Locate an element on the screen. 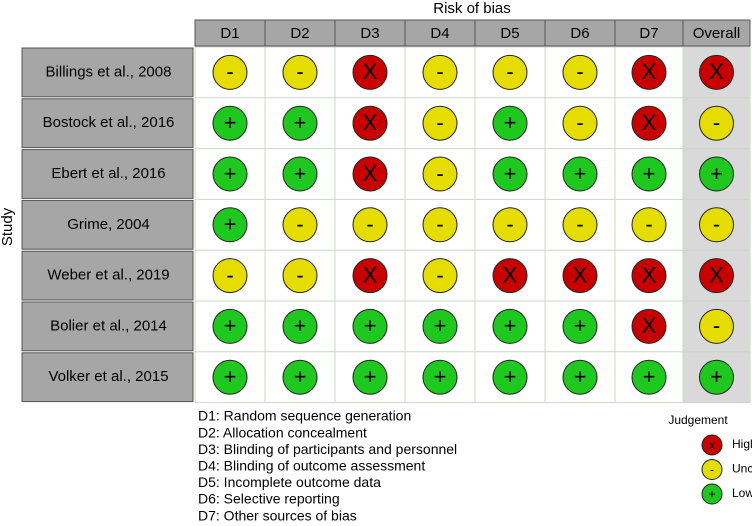 This screenshot has width=752, height=526. study-label: Billings et al., 2008 is located at coordinates (109, 71).